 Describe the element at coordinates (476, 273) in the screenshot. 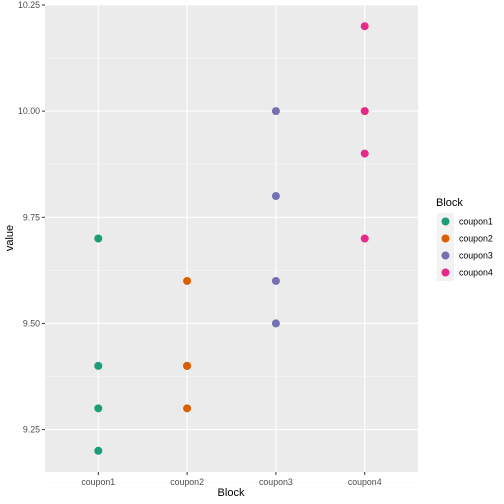

I see `legend-label-coupon4: coupon4` at that location.